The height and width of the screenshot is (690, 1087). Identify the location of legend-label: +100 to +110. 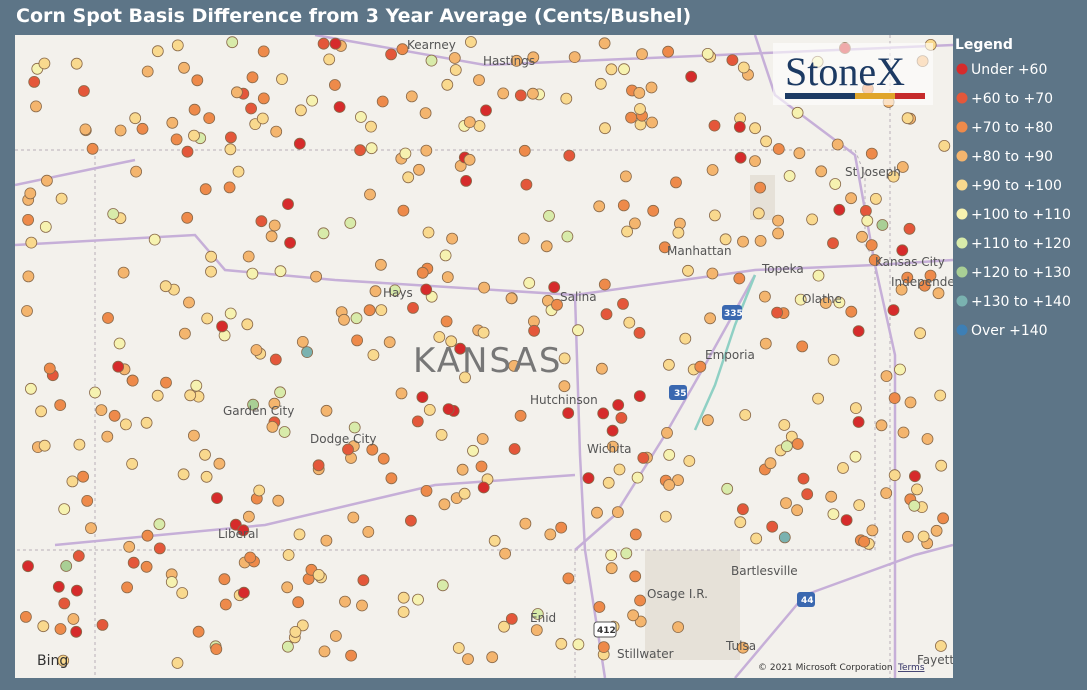
(1021, 215).